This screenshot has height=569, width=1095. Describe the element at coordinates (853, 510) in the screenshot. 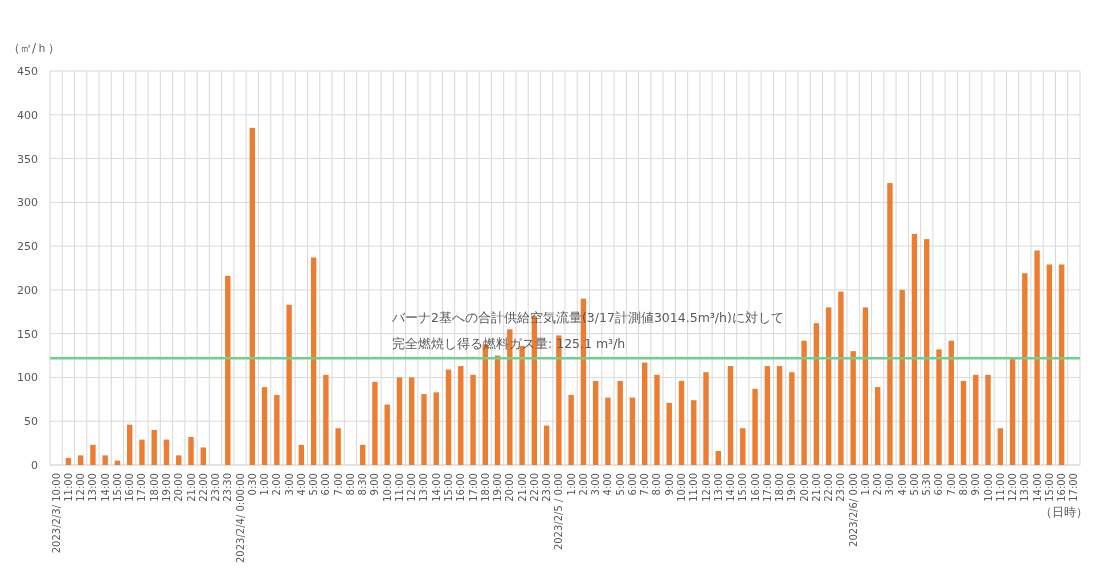

I see `x-tick-label: 2023/2/6/ 0:00` at that location.